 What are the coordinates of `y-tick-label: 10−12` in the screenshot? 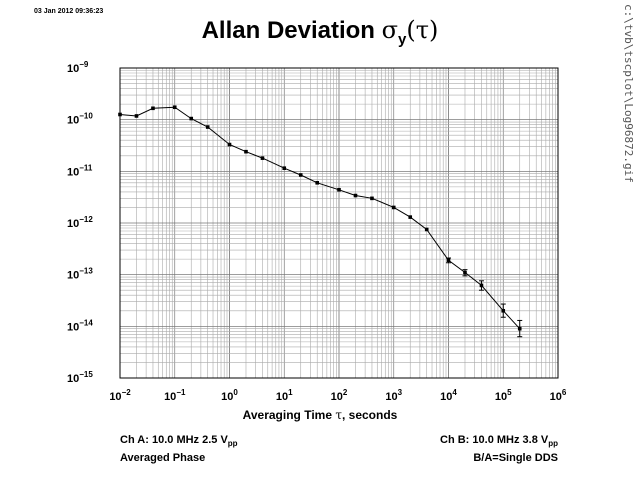 It's located at (80, 222).